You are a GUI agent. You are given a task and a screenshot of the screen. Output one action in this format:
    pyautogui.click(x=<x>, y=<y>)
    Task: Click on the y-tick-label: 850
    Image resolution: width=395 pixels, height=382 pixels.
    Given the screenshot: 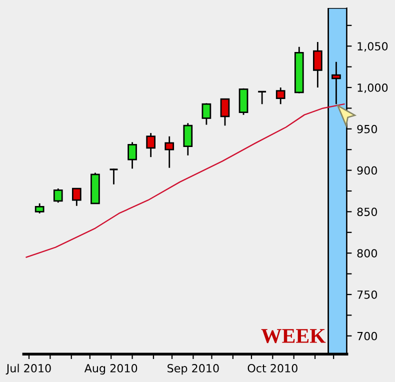 What is the action you would take?
    pyautogui.click(x=367, y=212)
    